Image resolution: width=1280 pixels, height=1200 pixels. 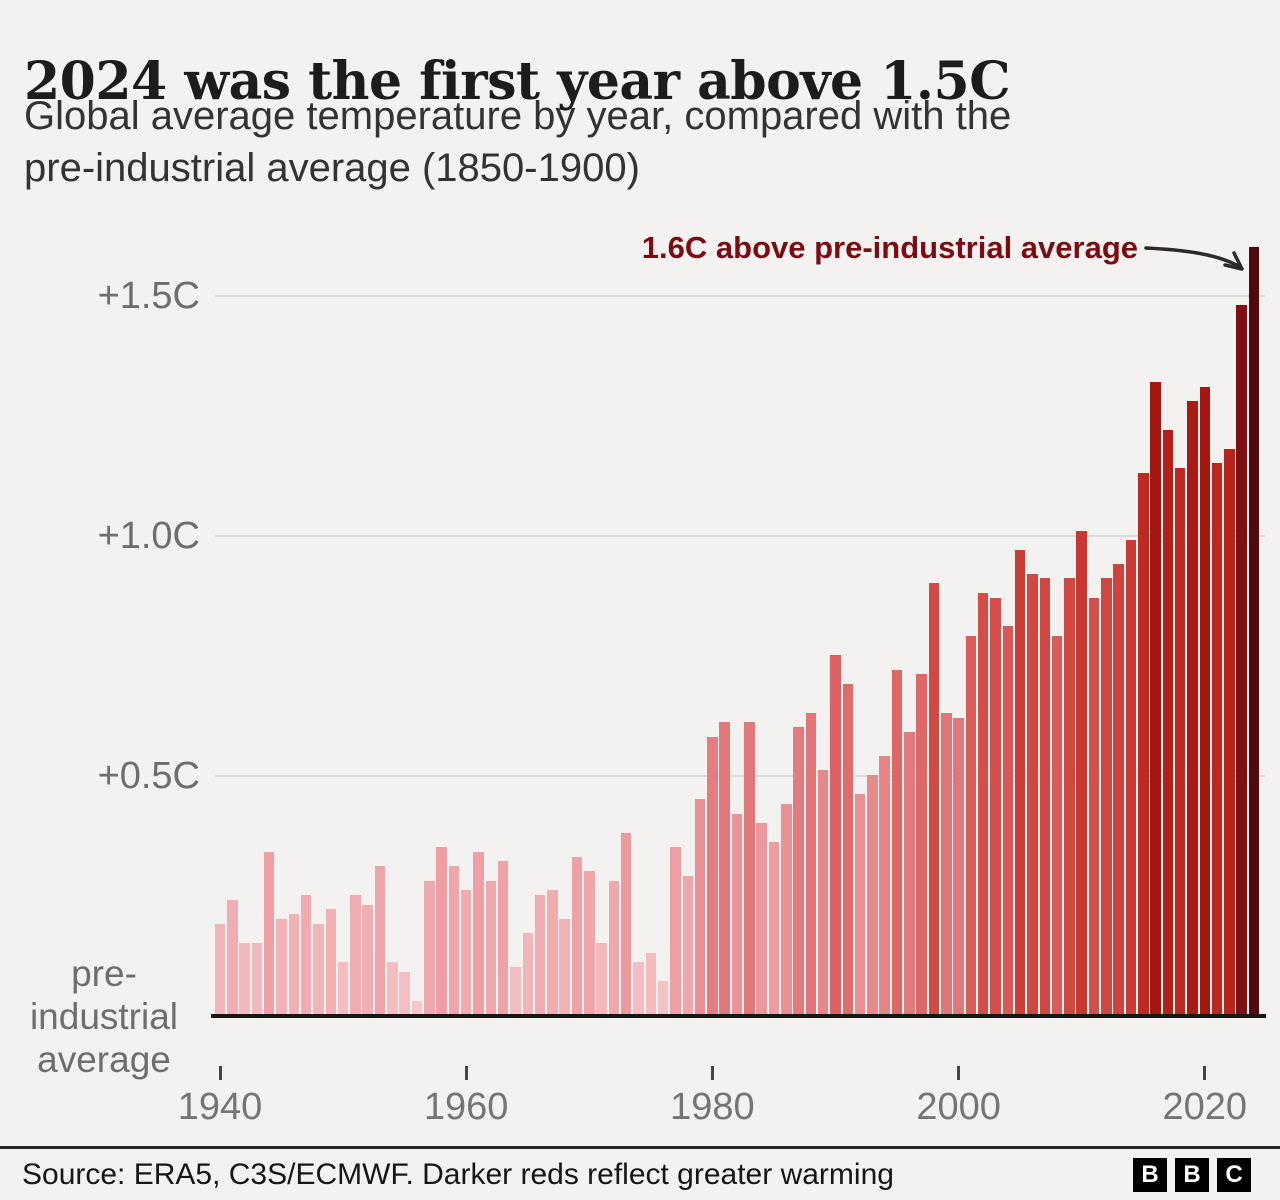 I want to click on bar-1983, so click(x=749, y=868).